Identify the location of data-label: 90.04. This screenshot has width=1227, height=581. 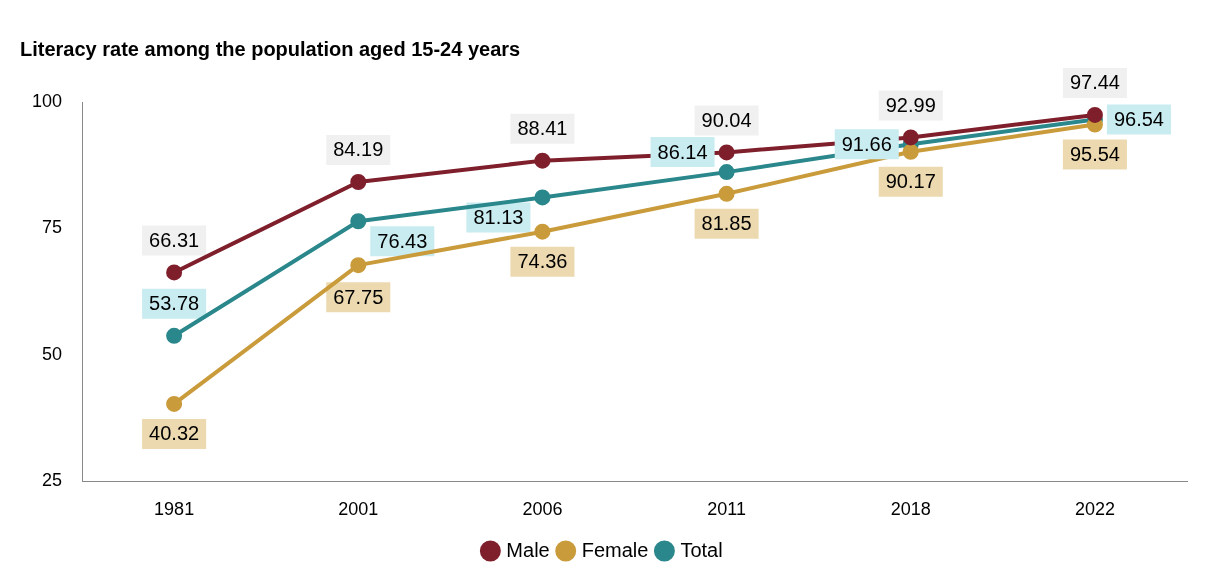
(726, 119).